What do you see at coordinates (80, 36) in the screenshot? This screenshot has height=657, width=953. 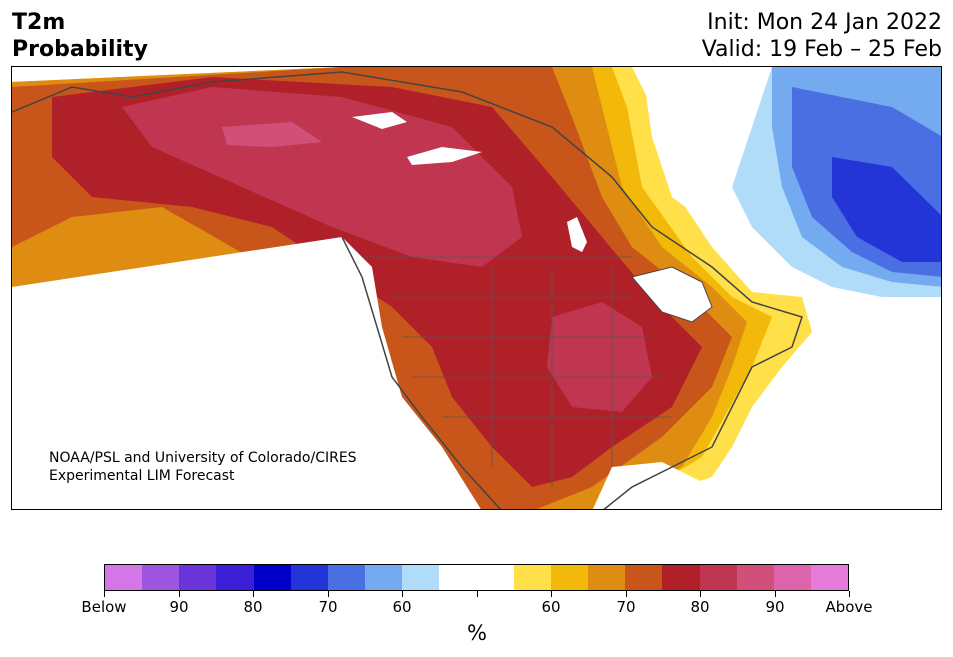 I see `map-title: T2m Probability` at bounding box center [80, 36].